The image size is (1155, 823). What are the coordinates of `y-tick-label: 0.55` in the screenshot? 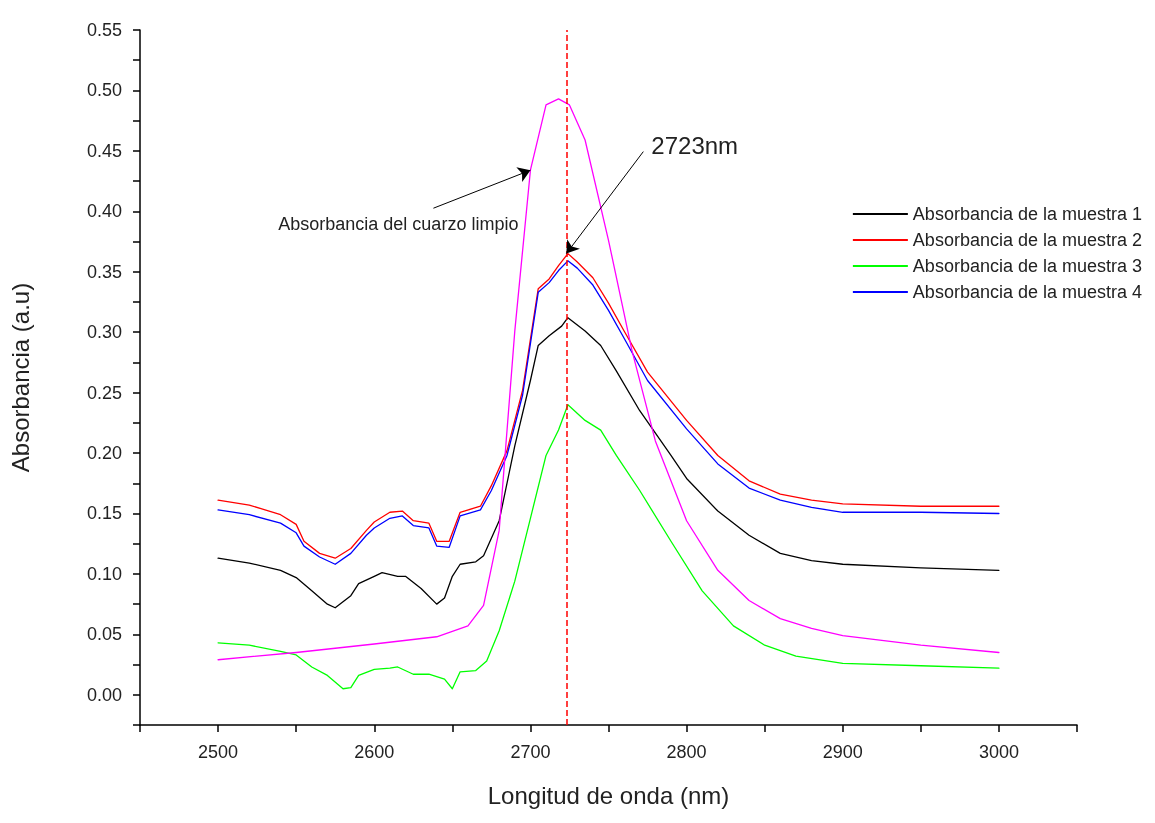 It's located at (104, 30).